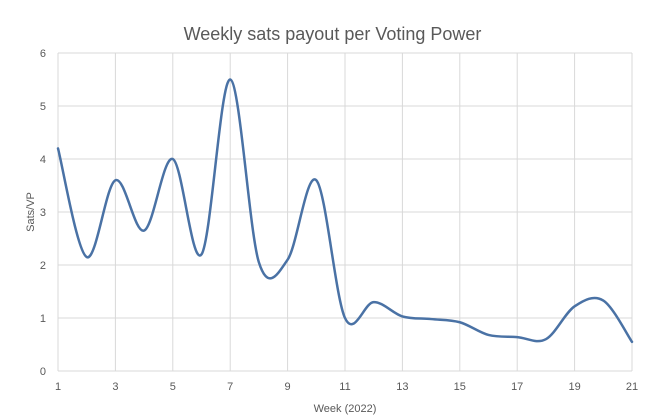  I want to click on x-tick-label: 7, so click(230, 387).